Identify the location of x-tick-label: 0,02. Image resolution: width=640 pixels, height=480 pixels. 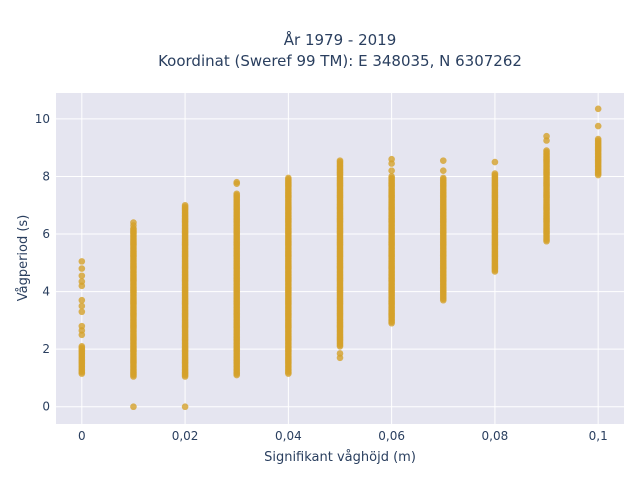
(185, 436).